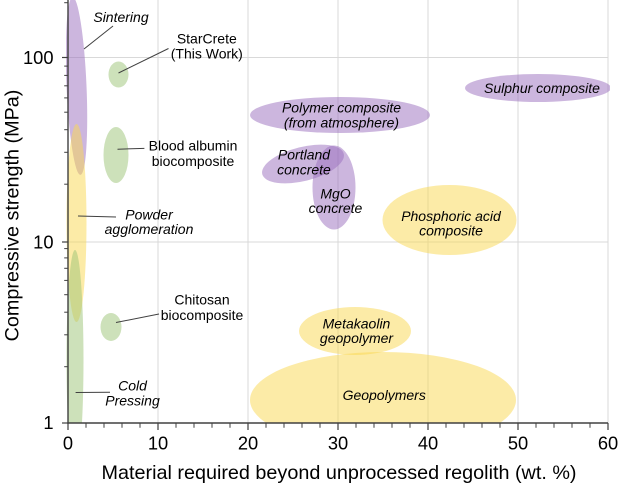  Describe the element at coordinates (48, 422) in the screenshot. I see `svg-text: 1` at that location.